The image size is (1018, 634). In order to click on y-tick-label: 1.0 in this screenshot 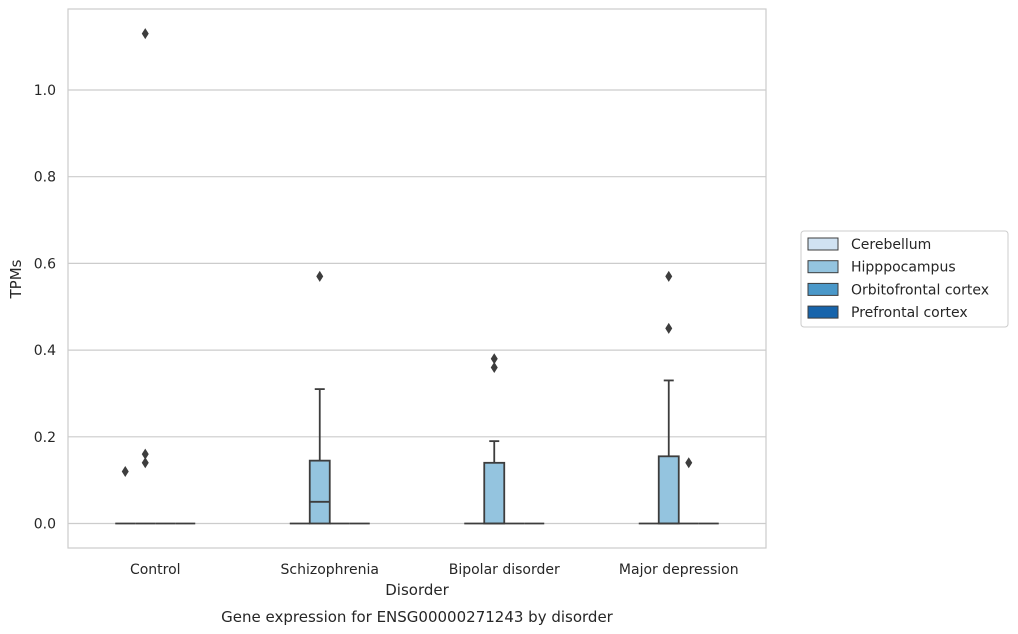, I will do `click(45, 91)`.